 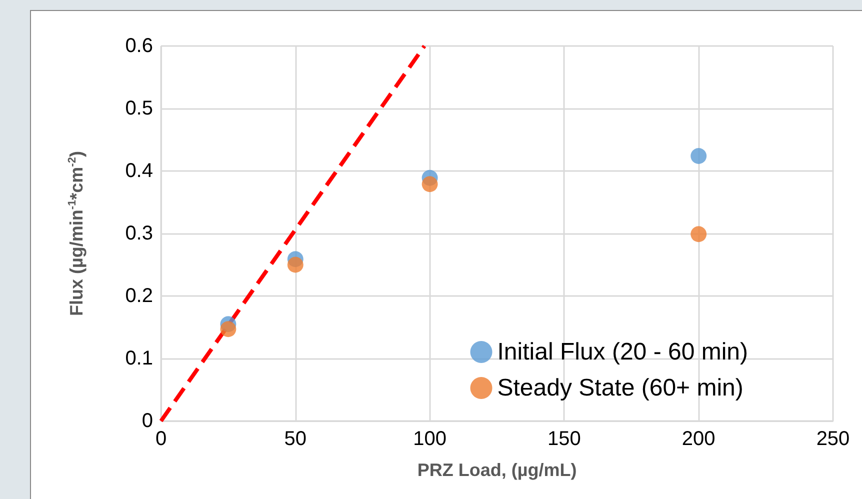 What do you see at coordinates (620, 388) in the screenshot?
I see `legend-label: Steady State (60+ min)` at bounding box center [620, 388].